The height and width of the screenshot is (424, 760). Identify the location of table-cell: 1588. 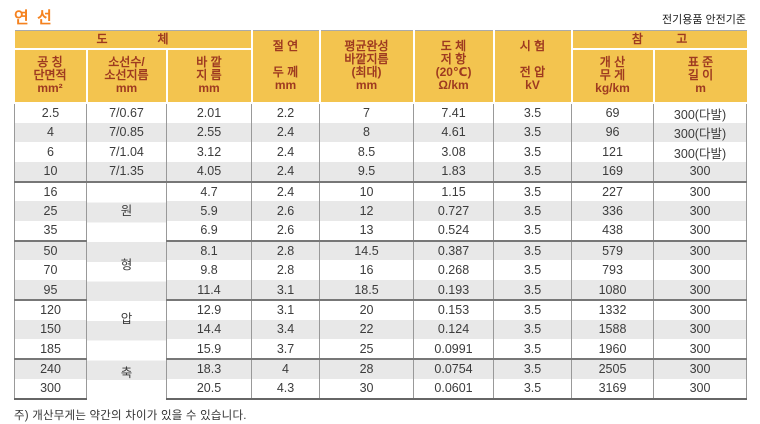
(613, 329).